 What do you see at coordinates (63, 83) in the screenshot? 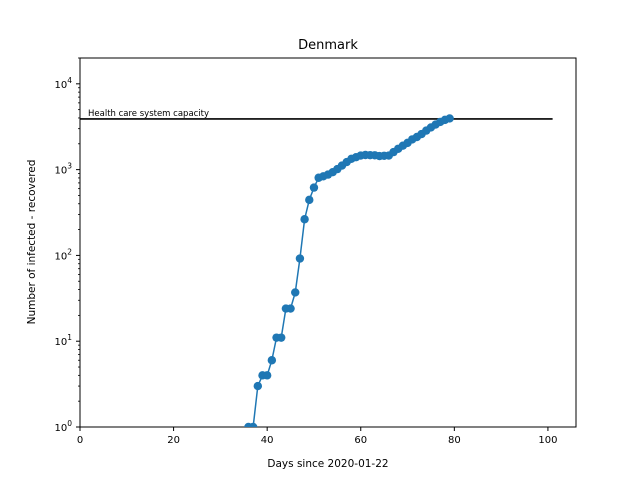
I see `y-tick-label: 10⁴` at bounding box center [63, 83].